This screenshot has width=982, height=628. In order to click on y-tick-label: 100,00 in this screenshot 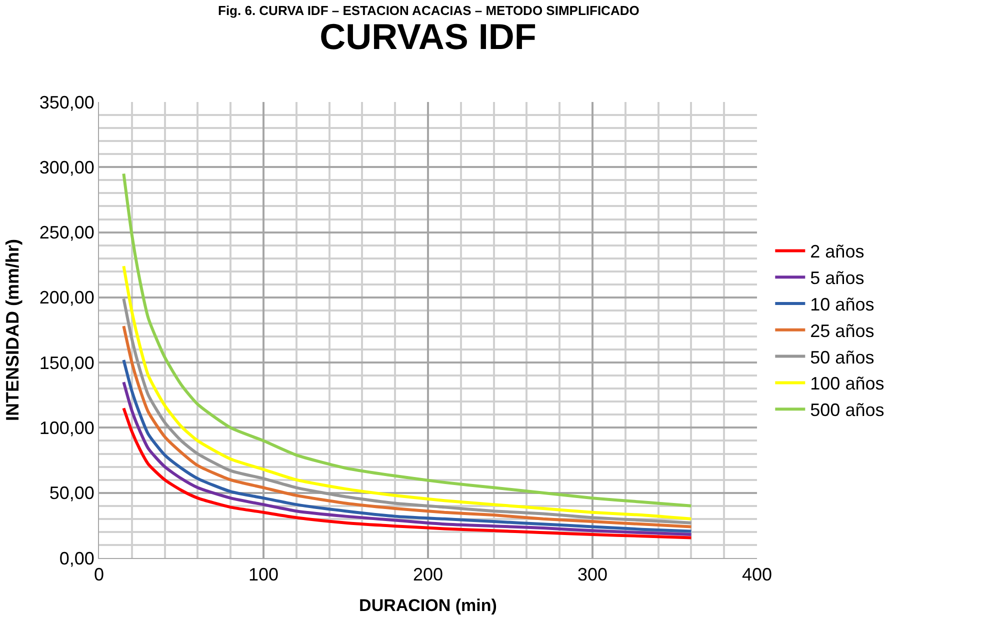, I will do `click(66, 428)`.